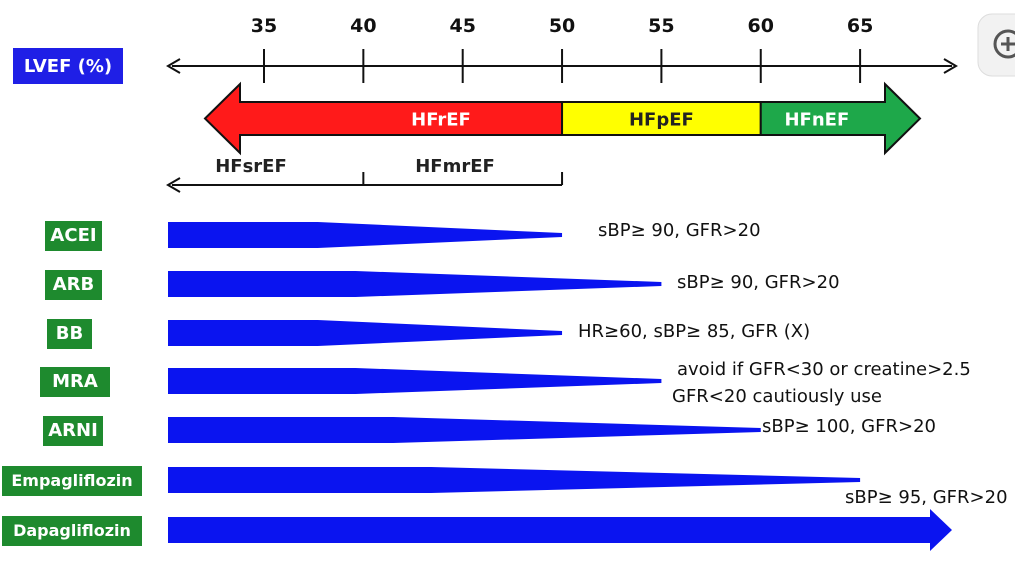 The image size is (1015, 563). What do you see at coordinates (849, 426) in the screenshot?
I see `drug-note: sBP≥ 100, GFR>20` at bounding box center [849, 426].